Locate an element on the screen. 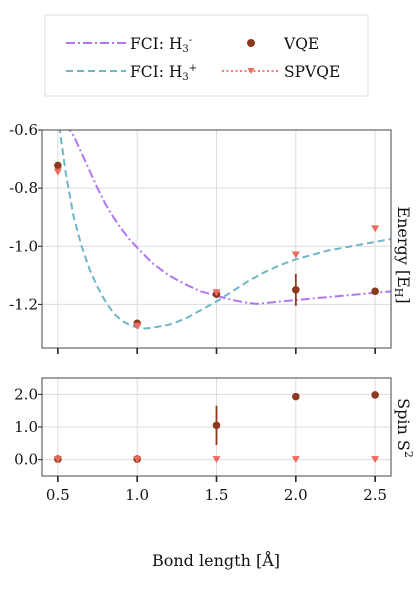 The image size is (416, 596). legend-frame is located at coordinates (206, 55).